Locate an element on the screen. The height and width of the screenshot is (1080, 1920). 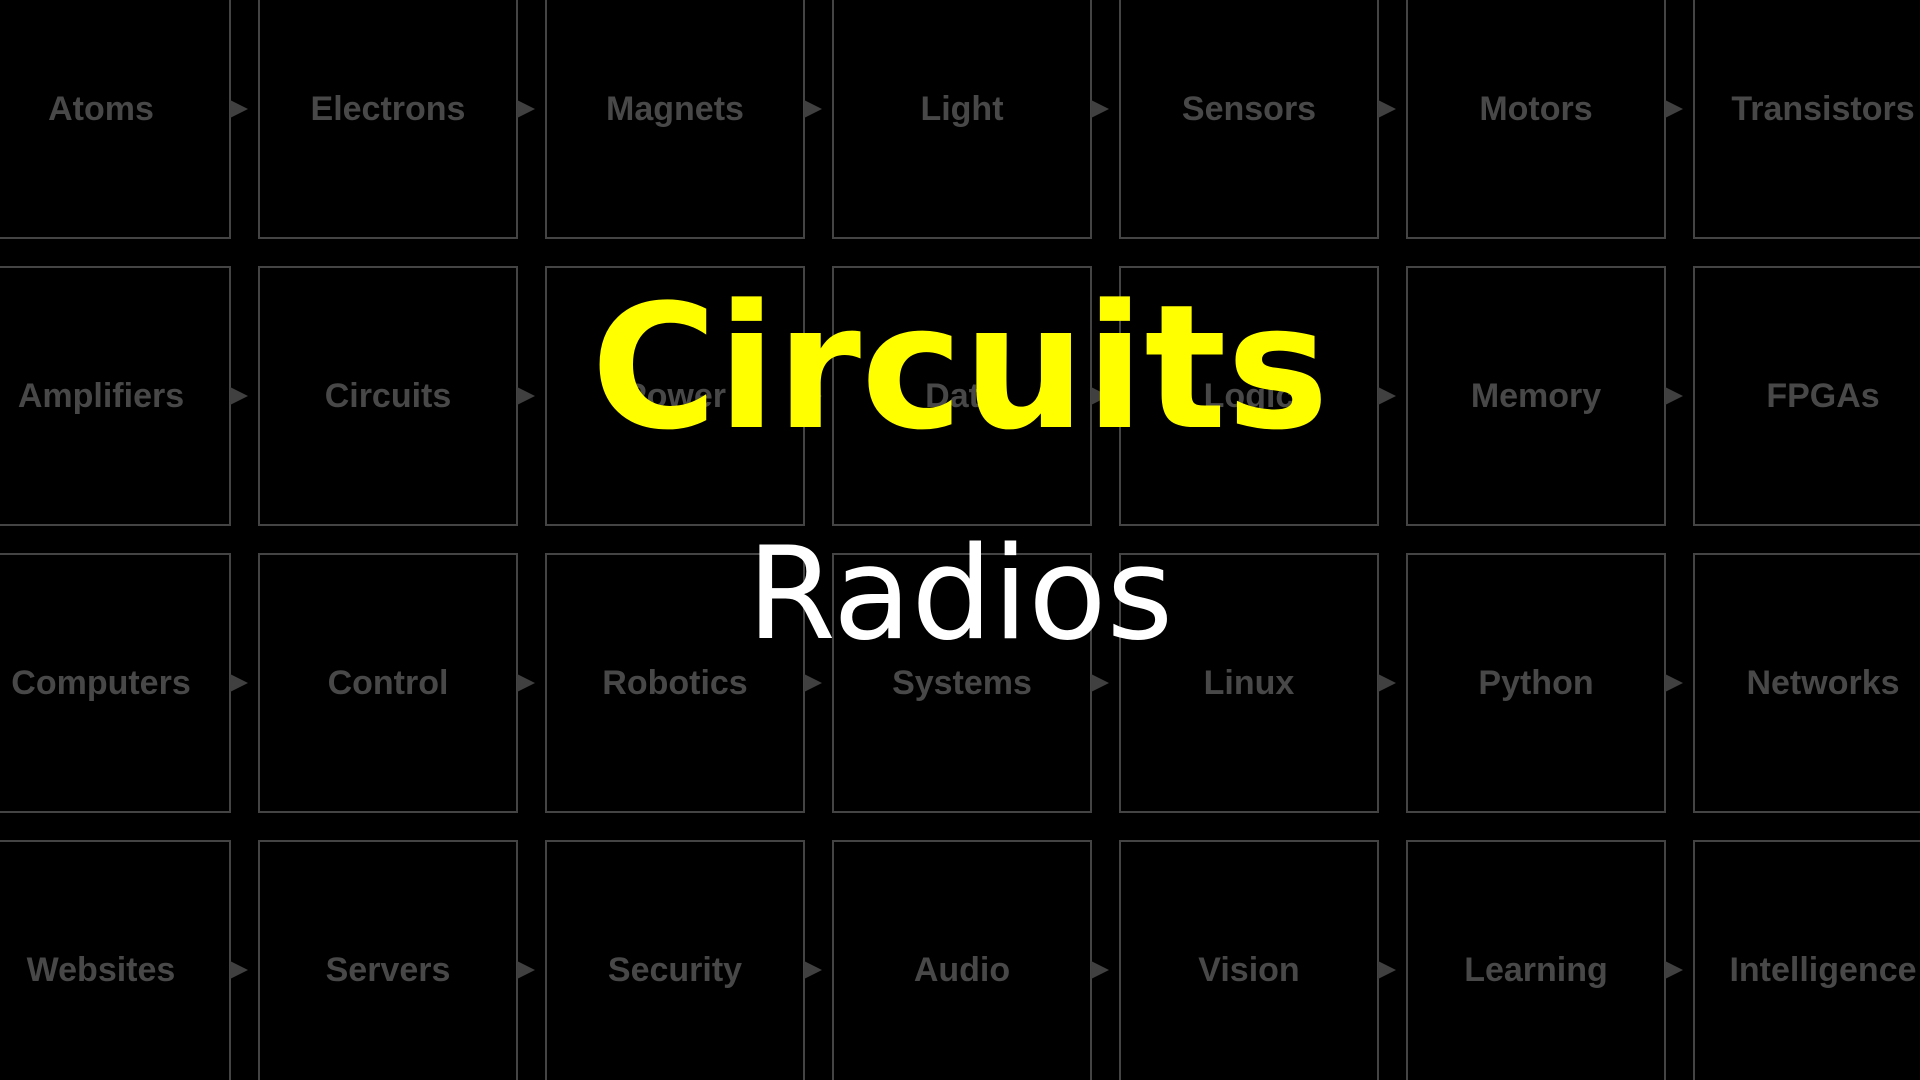
topic-label: Logic is located at coordinates (1249, 395).